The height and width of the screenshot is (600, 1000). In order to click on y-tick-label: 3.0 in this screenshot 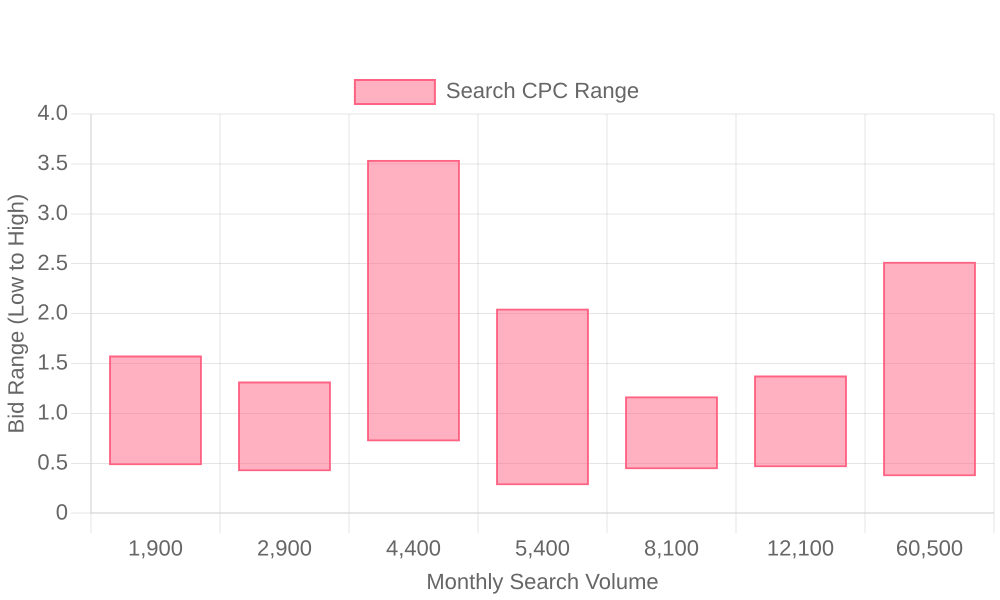, I will do `click(52, 212)`.